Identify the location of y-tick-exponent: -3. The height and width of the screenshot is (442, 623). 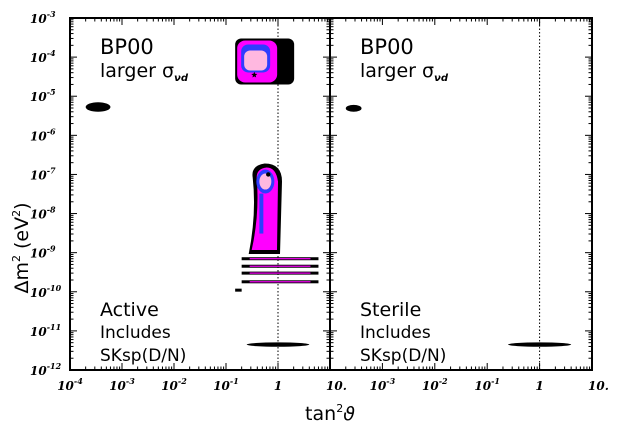
(51, 14).